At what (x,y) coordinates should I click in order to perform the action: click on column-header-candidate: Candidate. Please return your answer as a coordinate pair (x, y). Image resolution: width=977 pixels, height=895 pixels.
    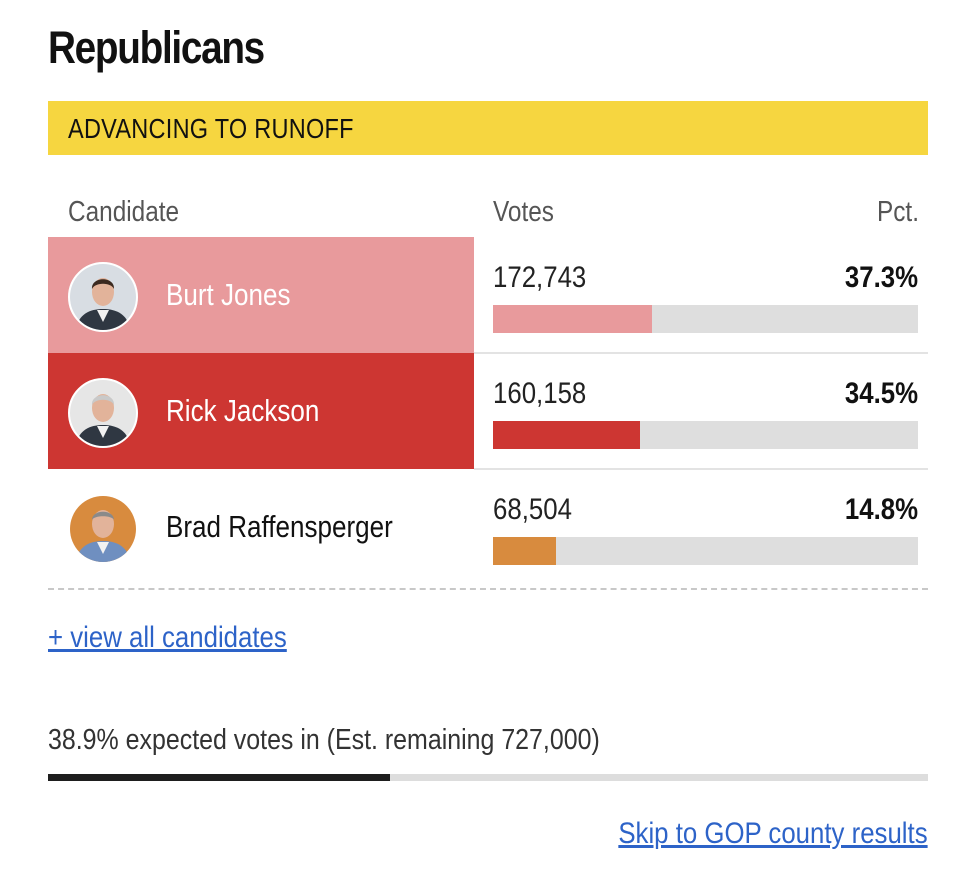
    Looking at the image, I should click on (124, 212).